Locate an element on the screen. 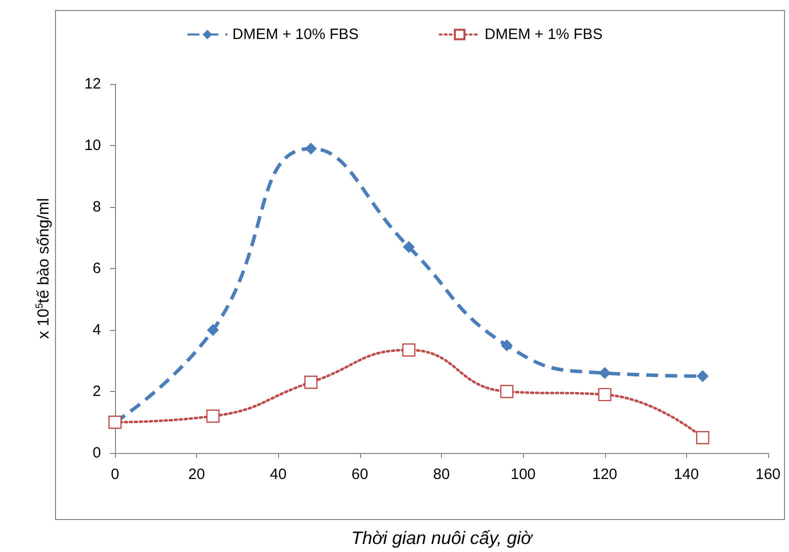 This screenshot has width=789, height=552. x-tick-label: 160 is located at coordinates (768, 474).